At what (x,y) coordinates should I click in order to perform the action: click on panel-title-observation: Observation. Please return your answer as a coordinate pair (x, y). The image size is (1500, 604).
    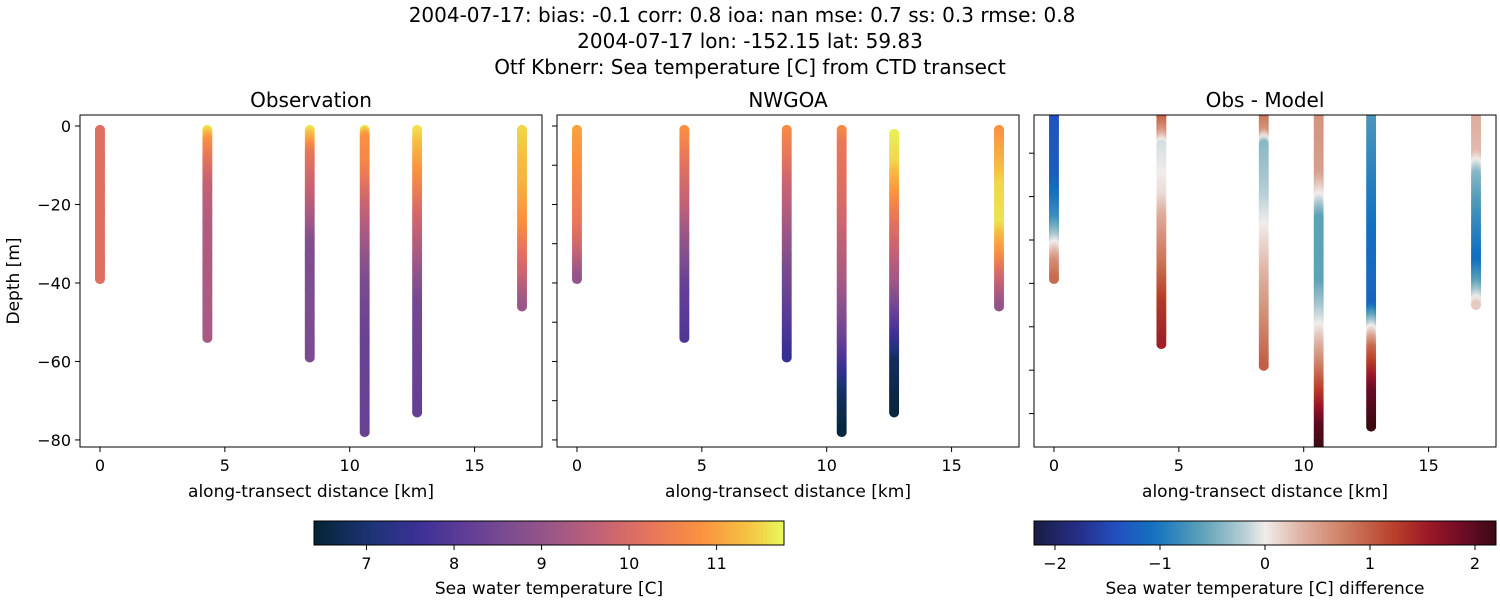
    Looking at the image, I should click on (311, 100).